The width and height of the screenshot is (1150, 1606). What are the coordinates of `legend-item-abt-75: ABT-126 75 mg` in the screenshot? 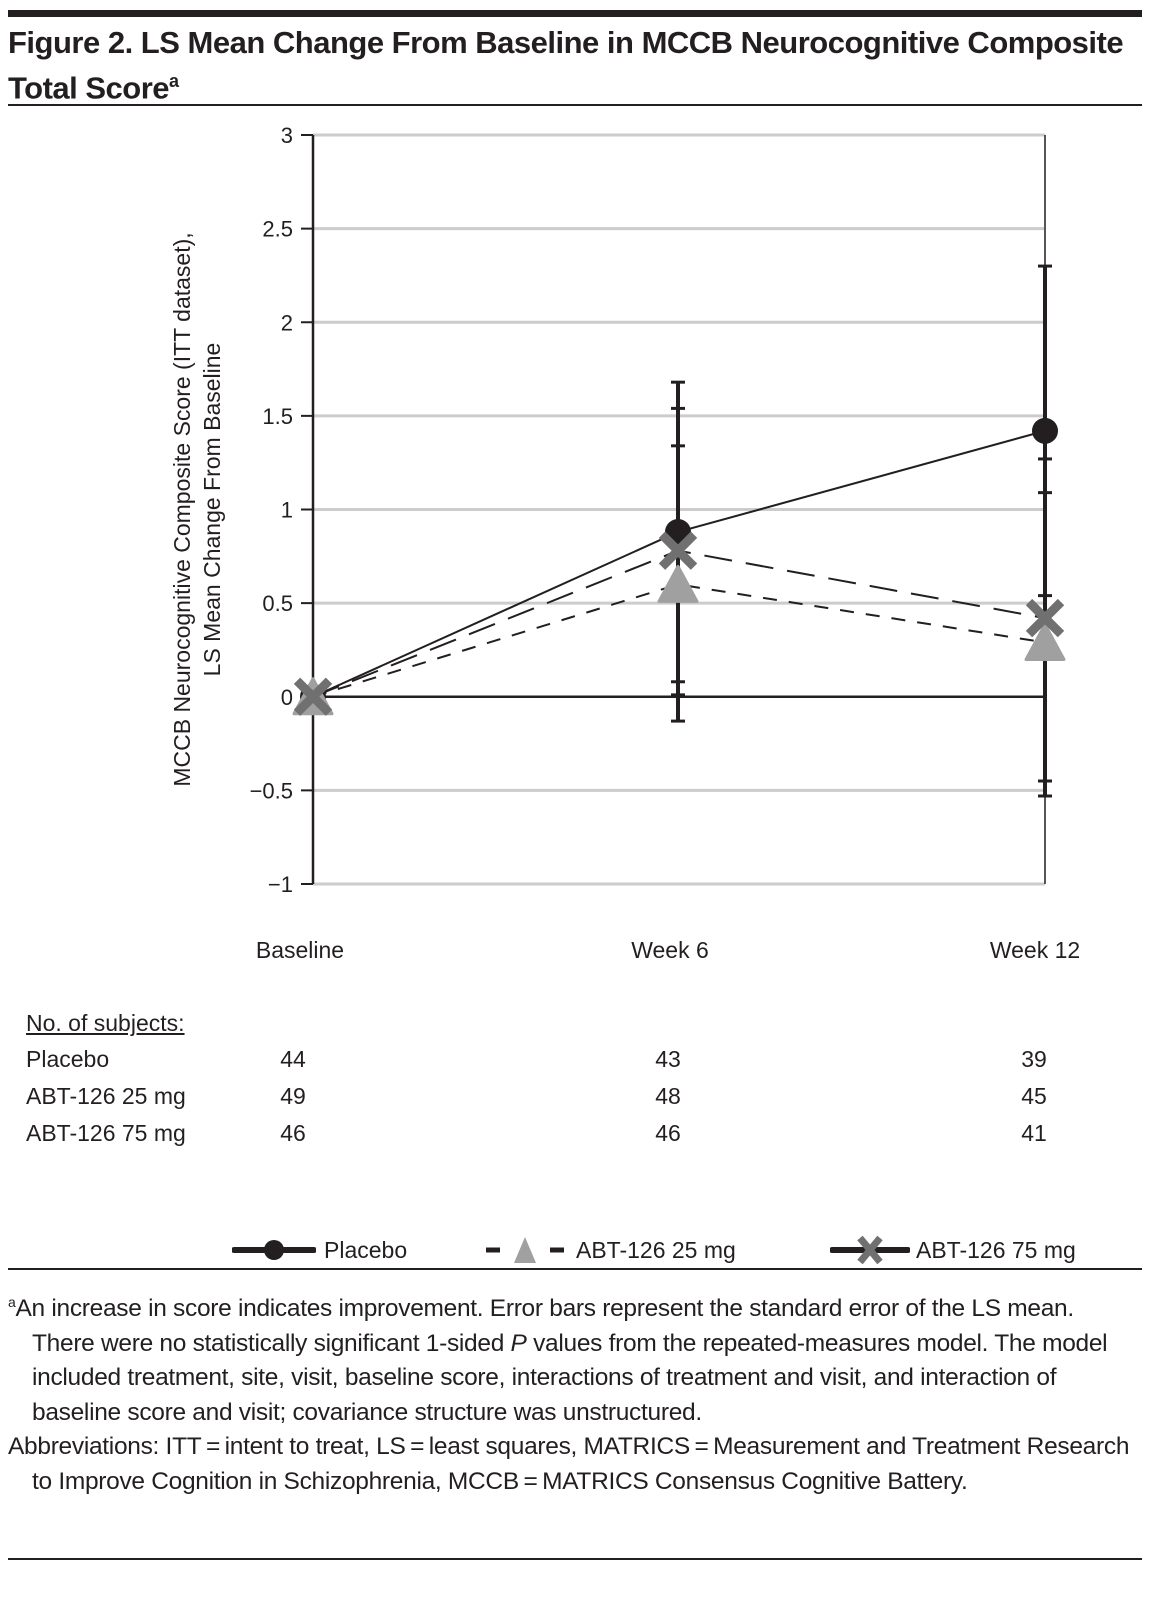 It's located at (953, 1250).